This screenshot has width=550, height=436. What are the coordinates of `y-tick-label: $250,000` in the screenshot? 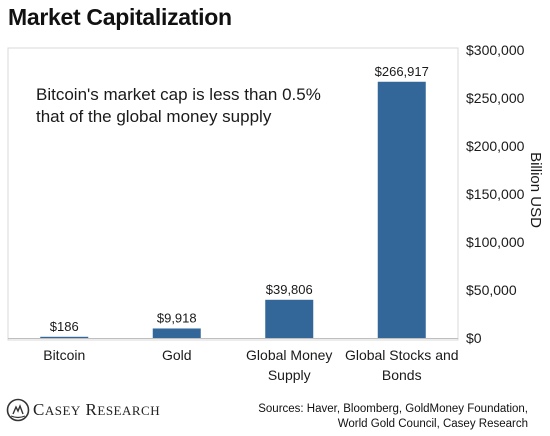 It's located at (495, 98).